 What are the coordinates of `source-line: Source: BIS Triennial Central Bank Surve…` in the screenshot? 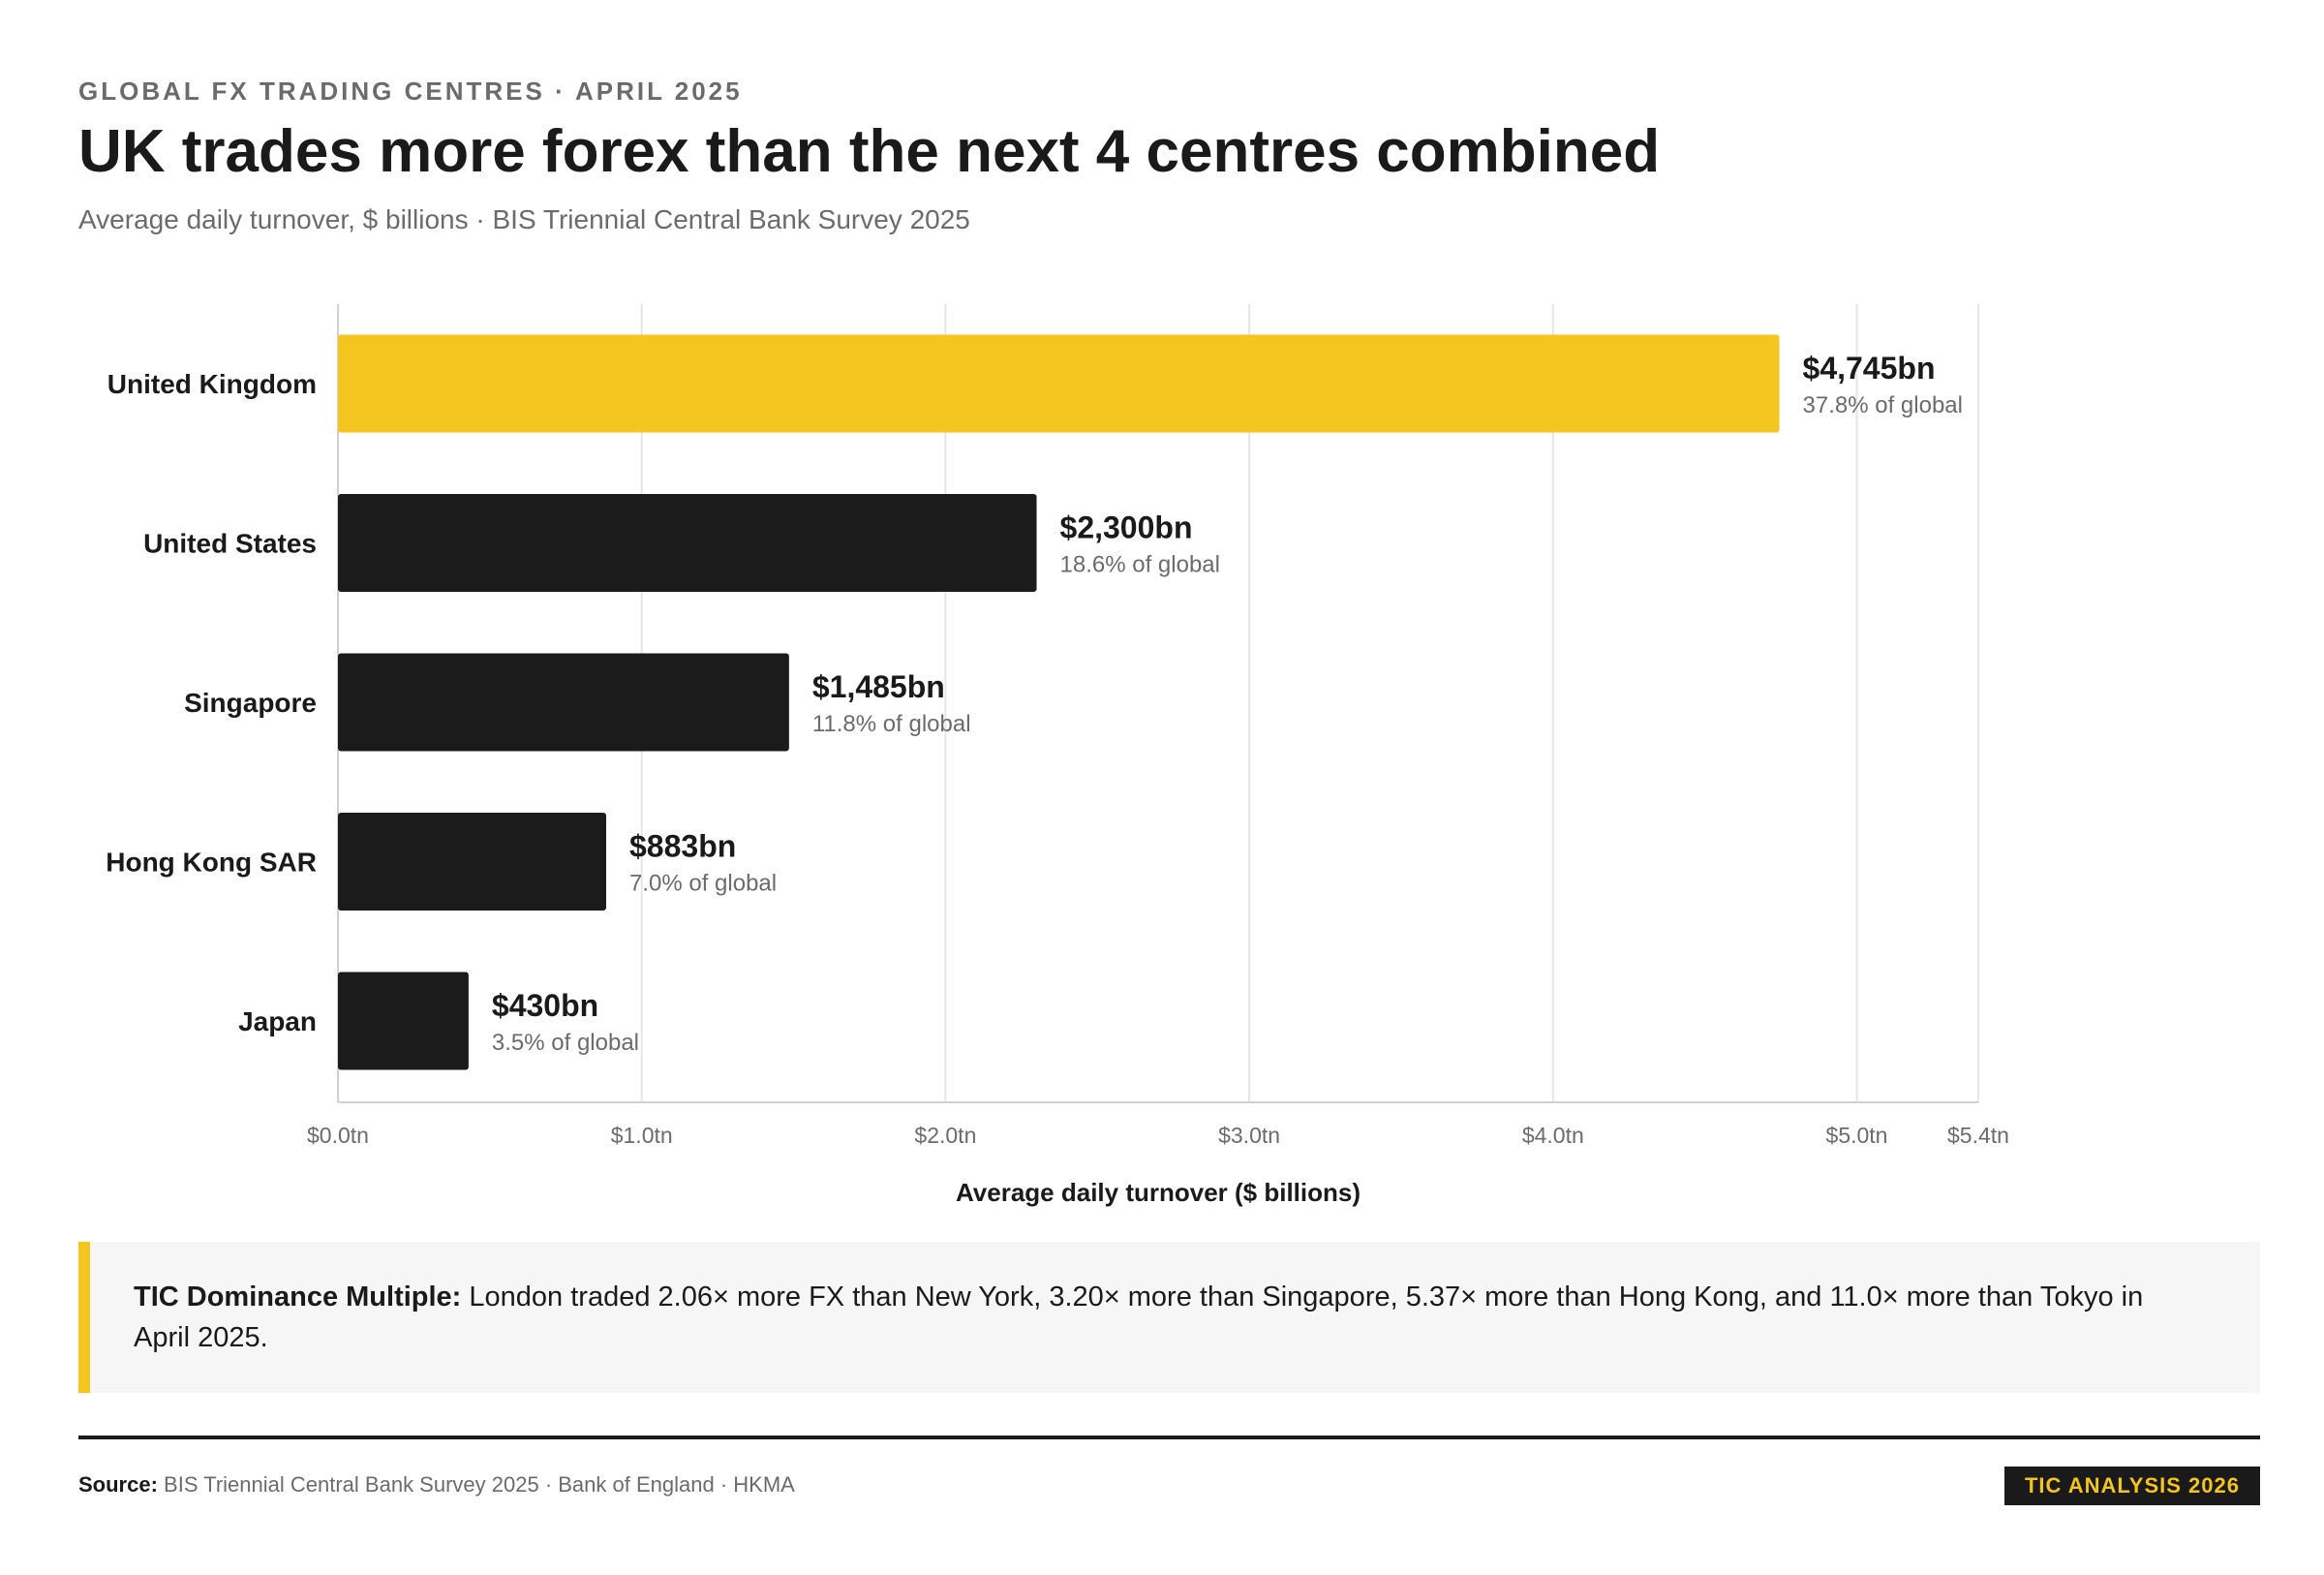 It's located at (437, 1485).